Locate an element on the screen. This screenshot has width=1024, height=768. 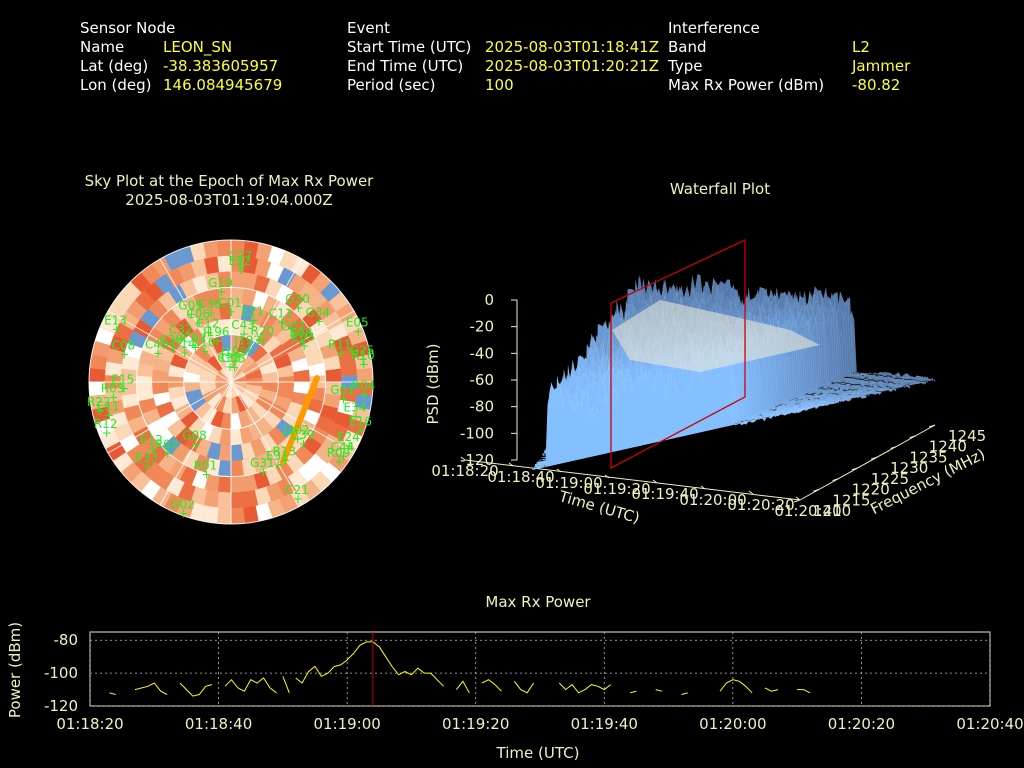
time-tick-label: 01:19:00 is located at coordinates (568, 483).